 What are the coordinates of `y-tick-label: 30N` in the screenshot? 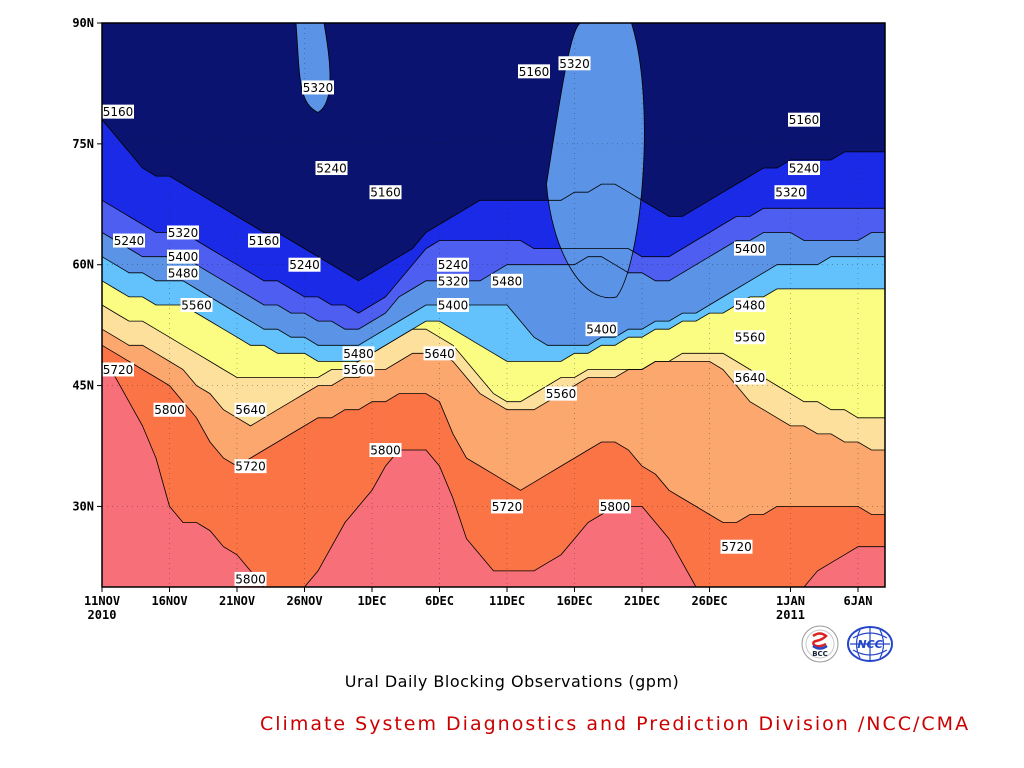 It's located at (83, 506).